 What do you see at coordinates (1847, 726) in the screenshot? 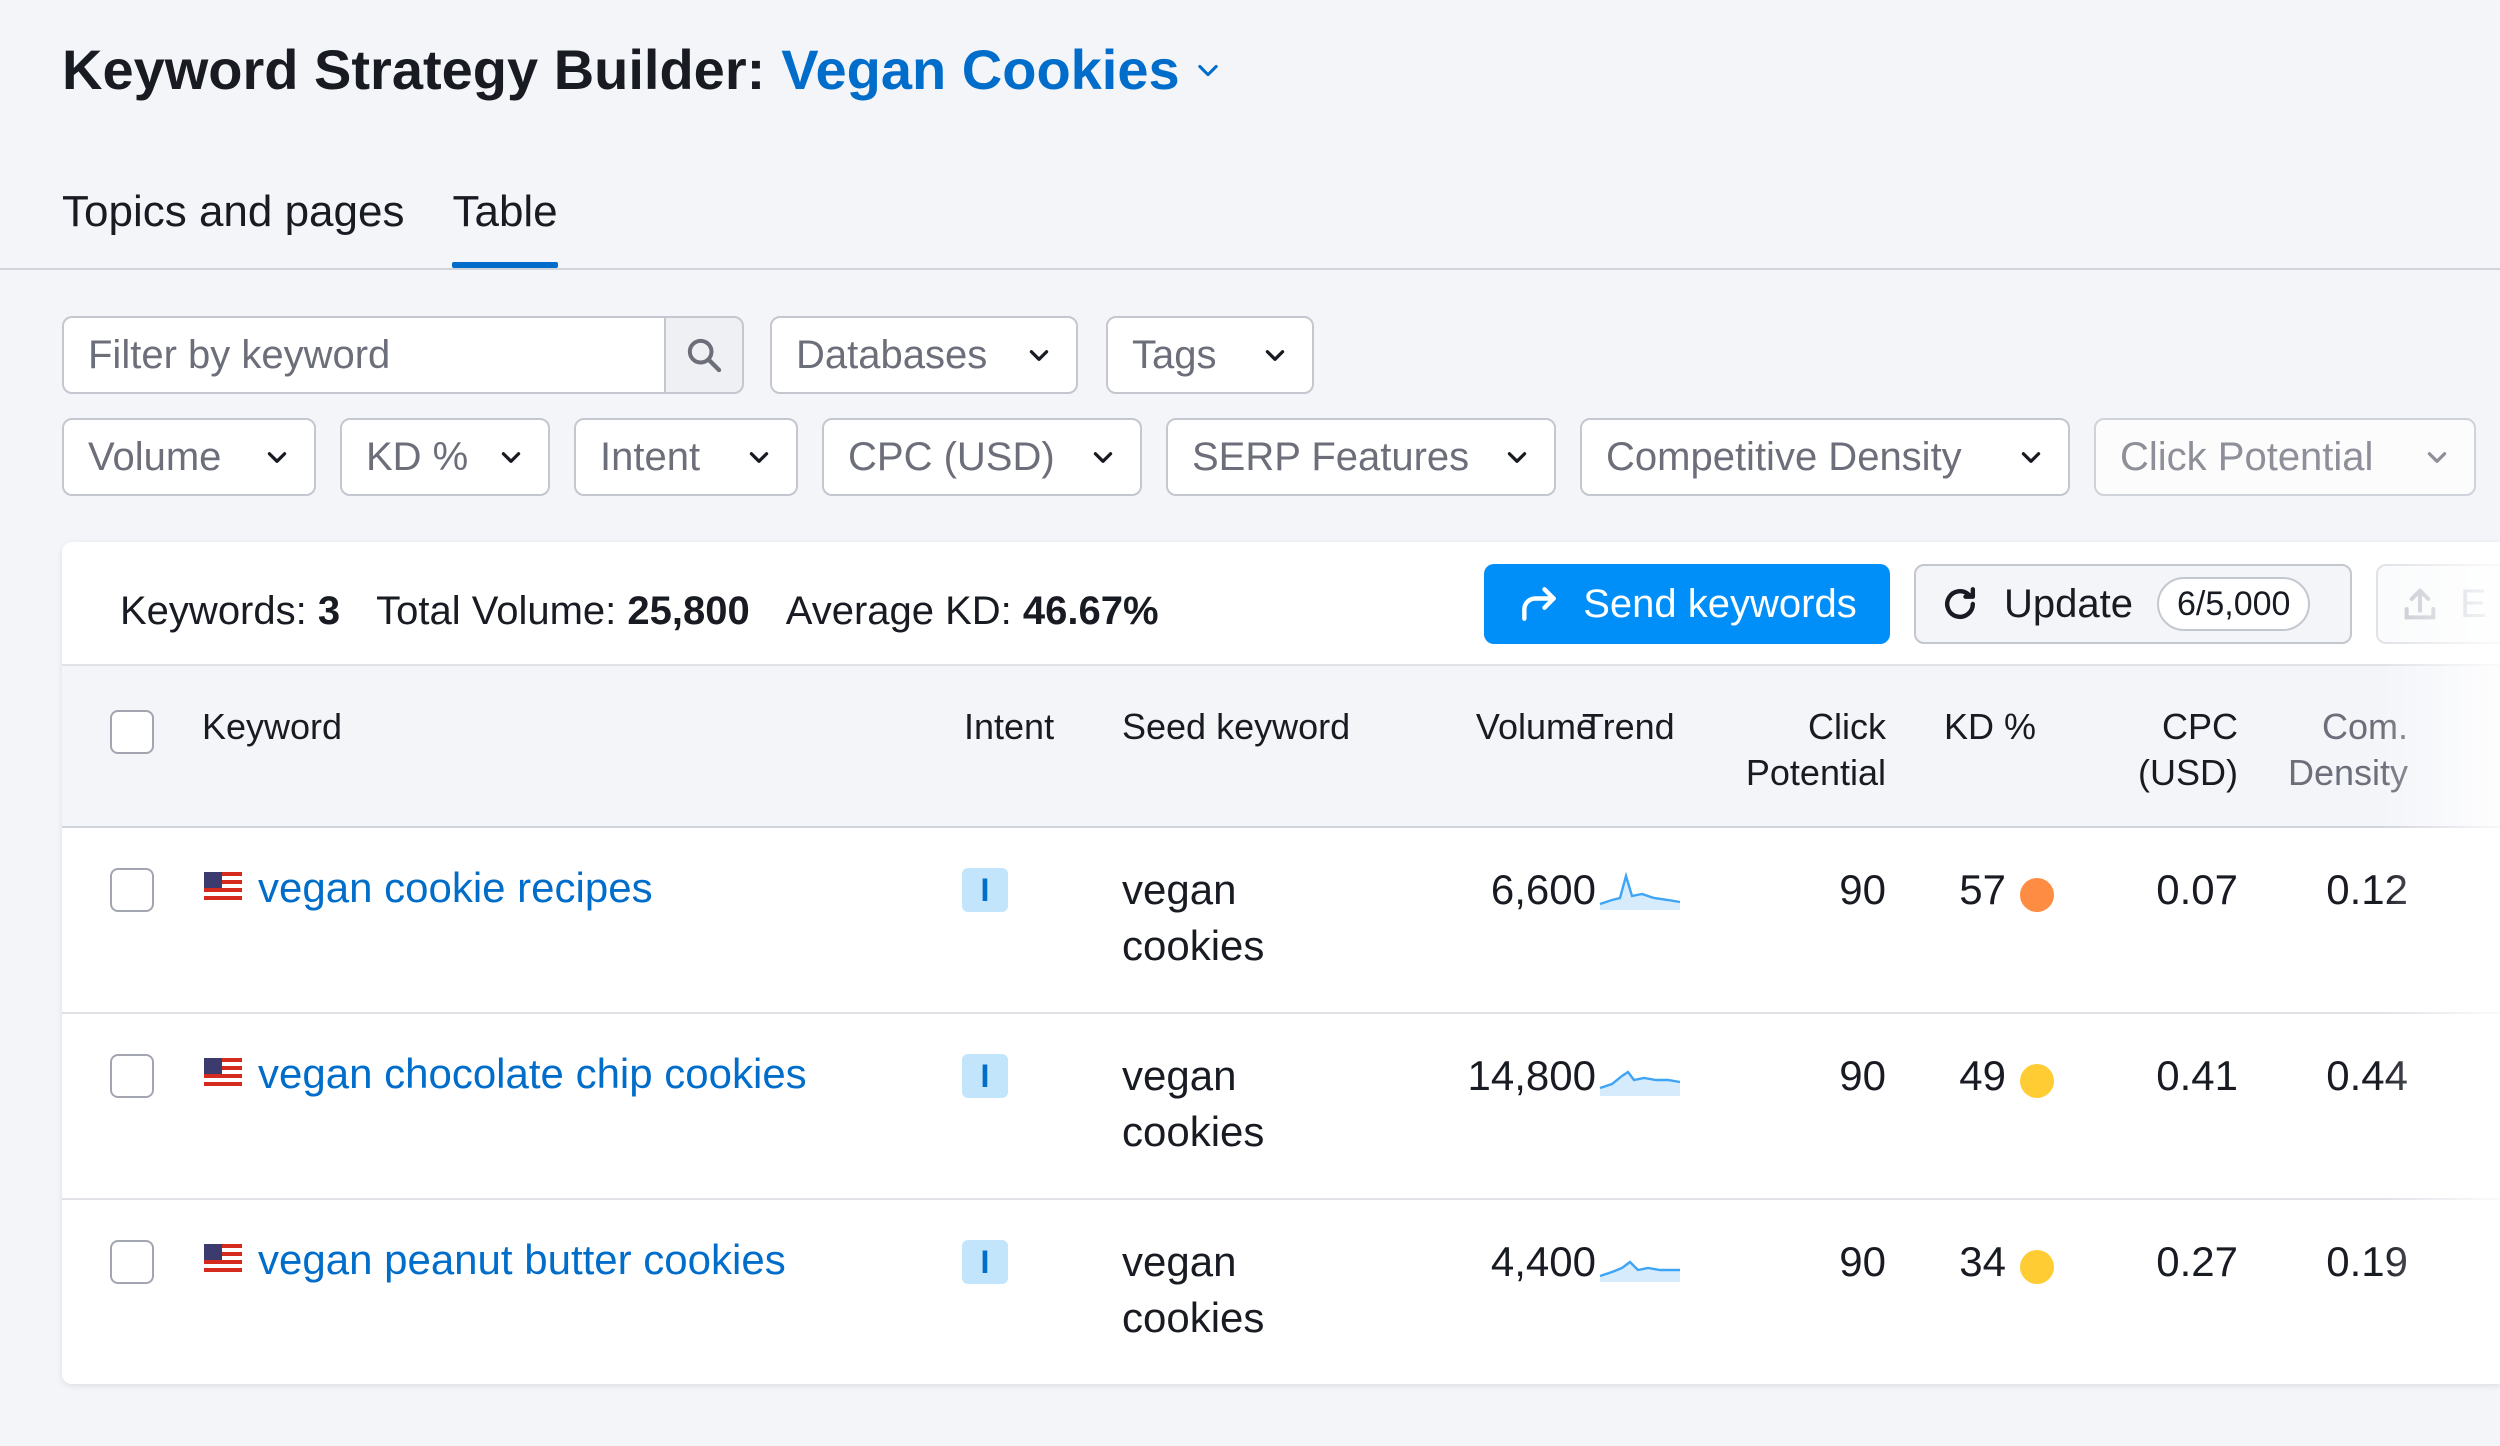
I see `column-click-potential-line1: Click` at bounding box center [1847, 726].